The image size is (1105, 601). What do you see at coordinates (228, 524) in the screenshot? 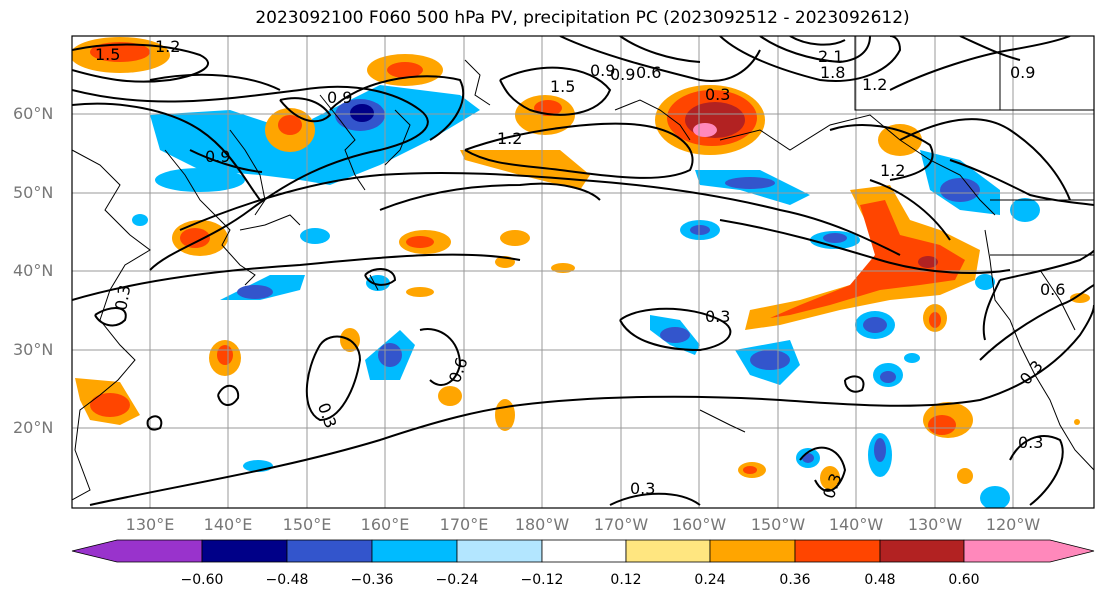
I see `lon-label: 140°E` at bounding box center [228, 524].